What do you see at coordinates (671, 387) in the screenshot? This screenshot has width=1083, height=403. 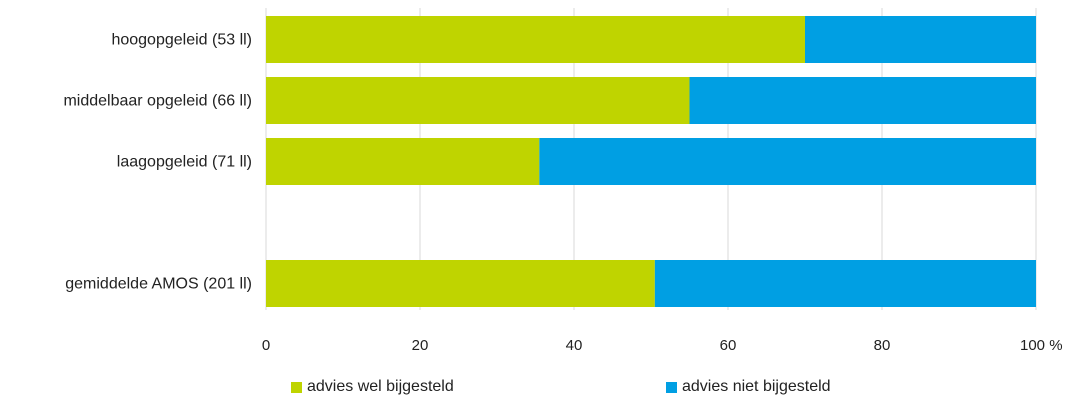 I see `legend-swatch-niet` at bounding box center [671, 387].